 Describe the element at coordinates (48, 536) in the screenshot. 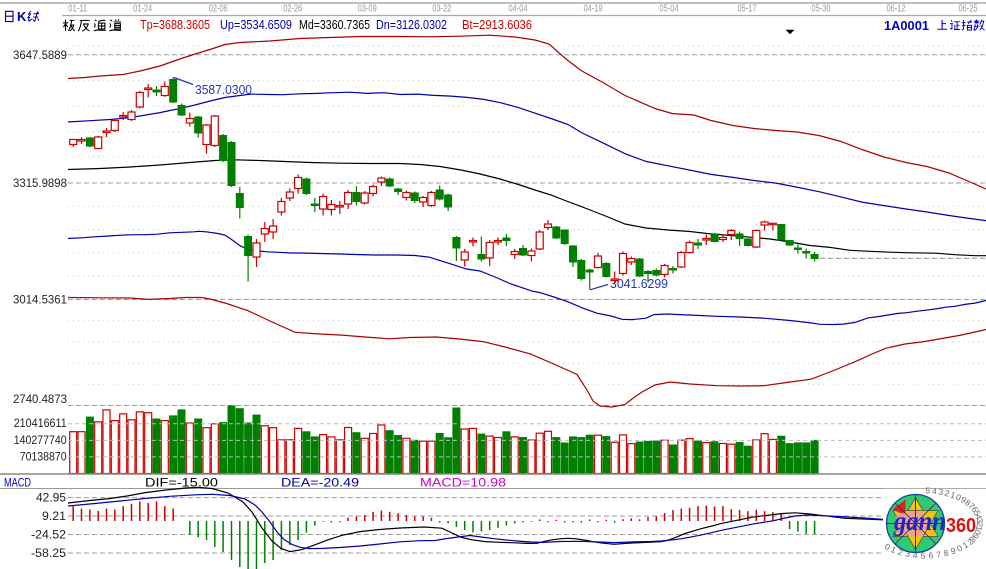

I see `svg-text: -24.52` at that location.